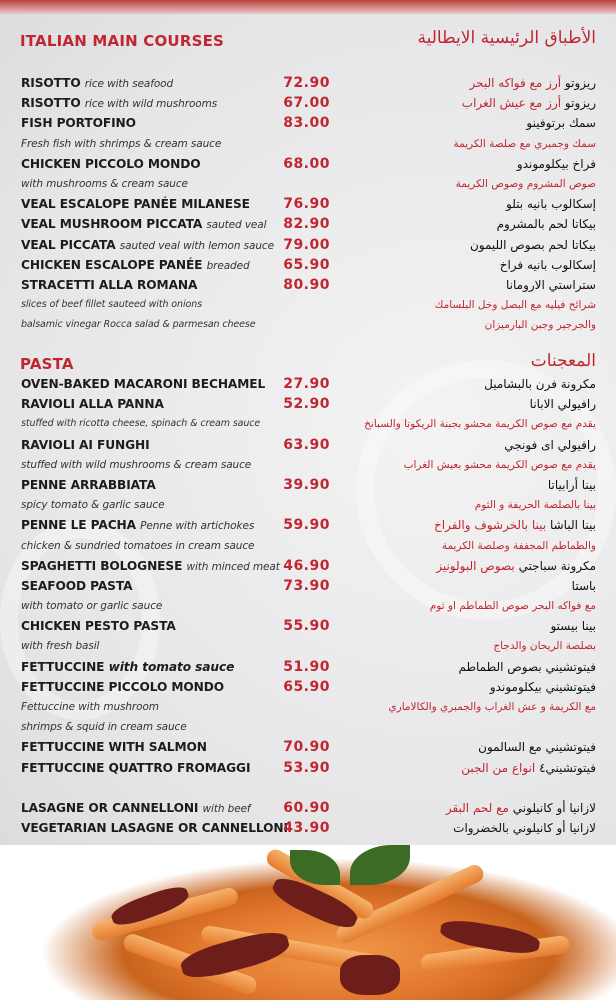 Image resolution: width=616 pixels, height=1000 pixels. What do you see at coordinates (78, 123) in the screenshot?
I see `item-name-en: FISH PORTOFINO` at bounding box center [78, 123].